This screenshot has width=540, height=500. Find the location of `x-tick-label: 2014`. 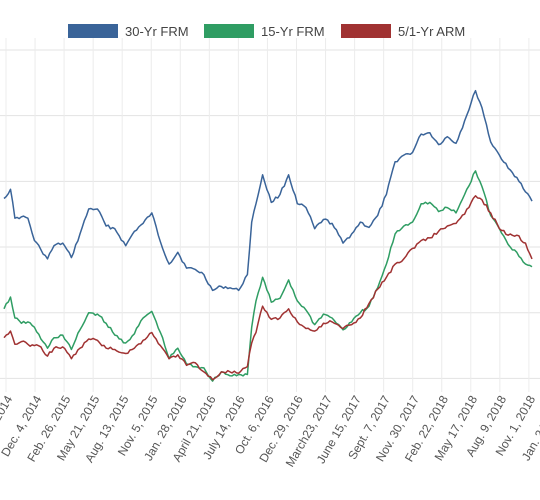

x-tick-label: 2014 is located at coordinates (8, 408).